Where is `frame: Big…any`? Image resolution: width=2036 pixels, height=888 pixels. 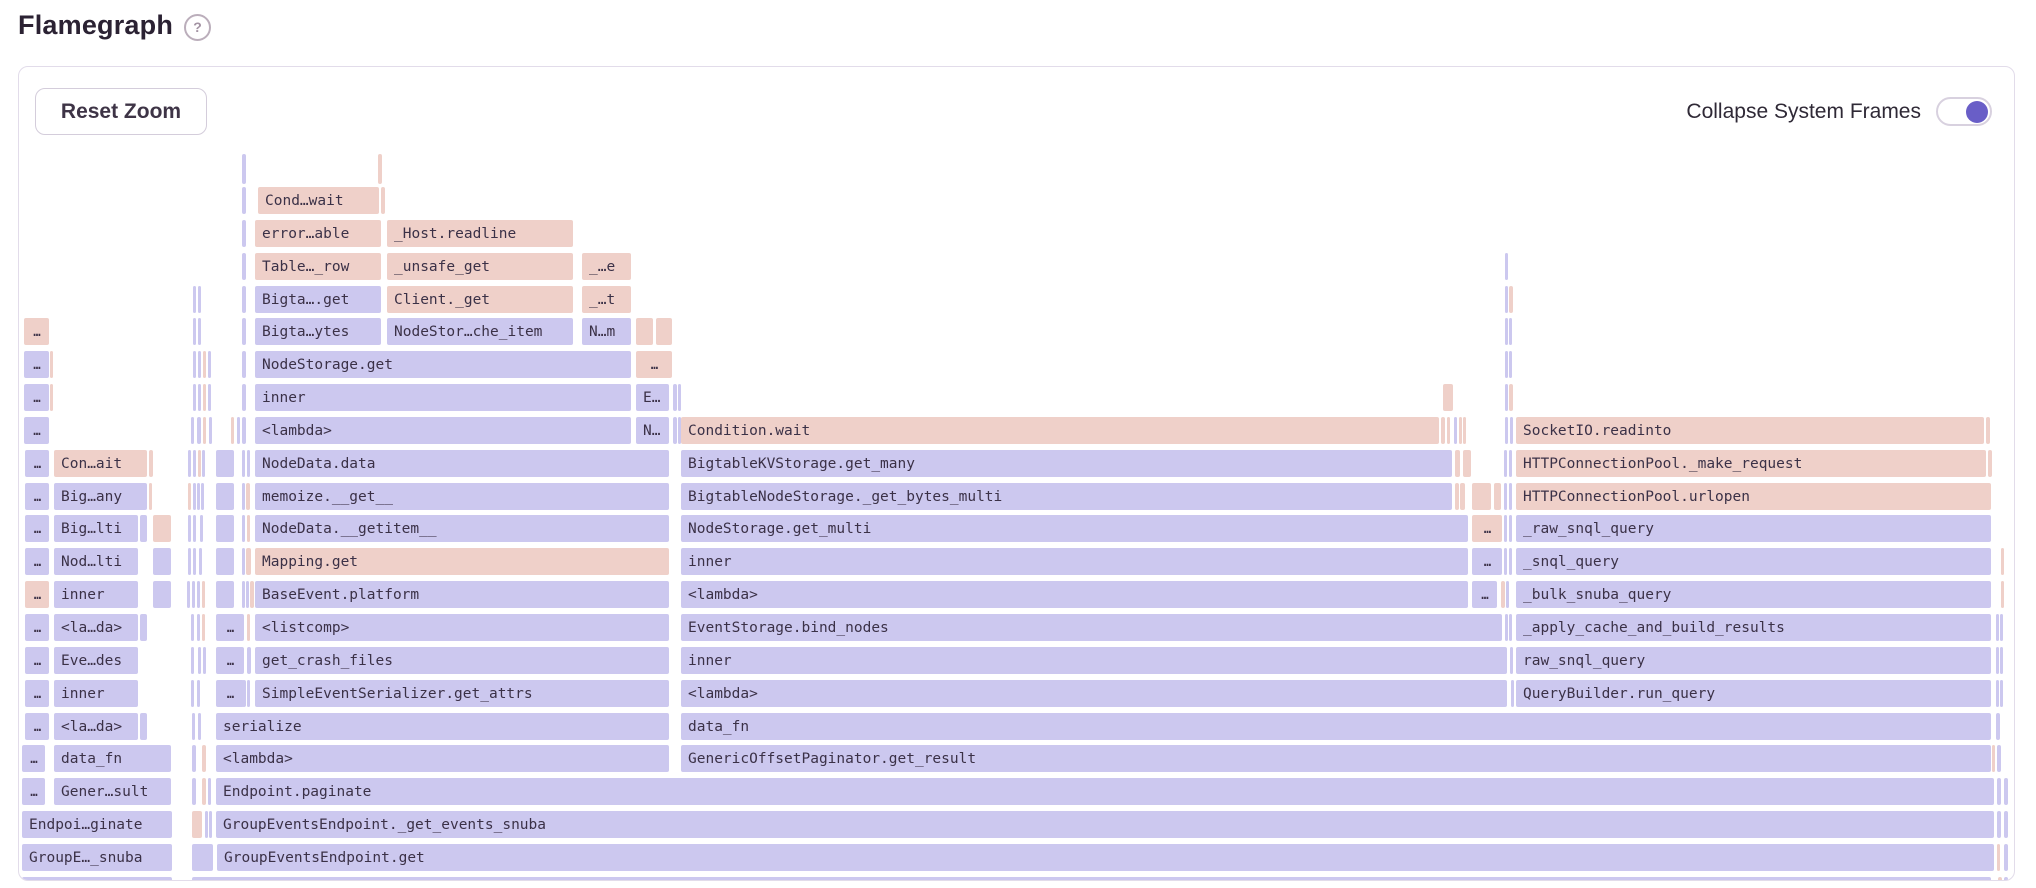
frame: Big…any is located at coordinates (100, 496).